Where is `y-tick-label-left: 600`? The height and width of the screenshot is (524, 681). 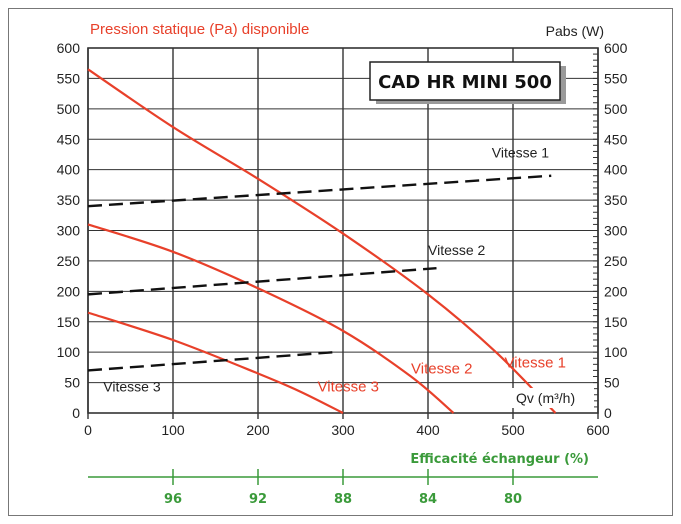 y-tick-label-left: 600 is located at coordinates (69, 48).